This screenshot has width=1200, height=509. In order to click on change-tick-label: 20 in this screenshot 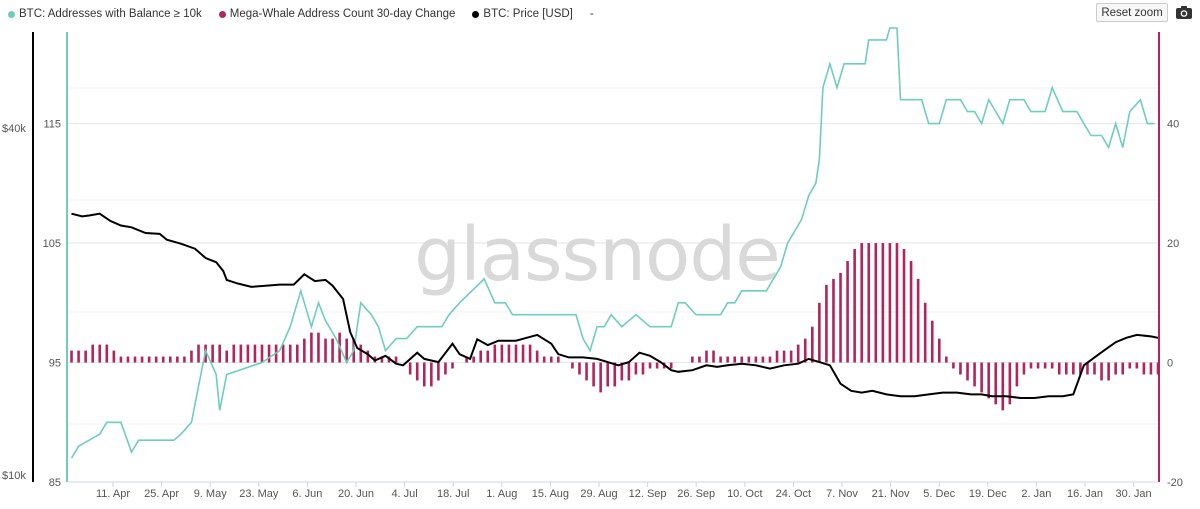, I will do `click(1173, 244)`.